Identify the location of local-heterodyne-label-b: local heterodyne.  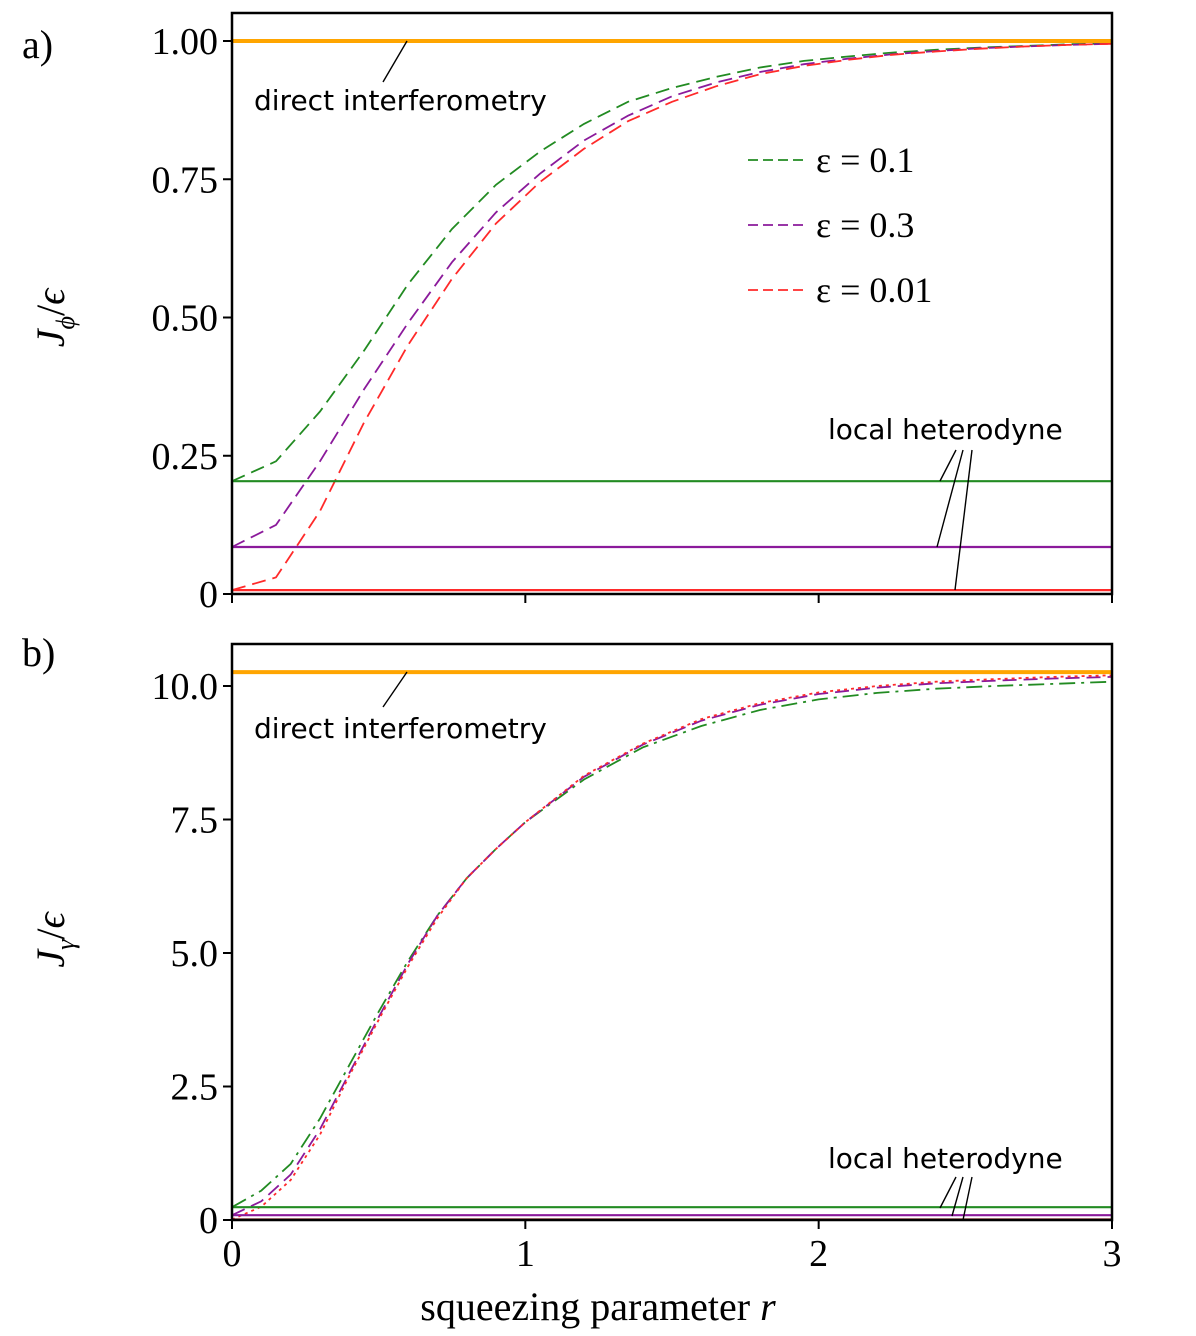
(945, 1158).